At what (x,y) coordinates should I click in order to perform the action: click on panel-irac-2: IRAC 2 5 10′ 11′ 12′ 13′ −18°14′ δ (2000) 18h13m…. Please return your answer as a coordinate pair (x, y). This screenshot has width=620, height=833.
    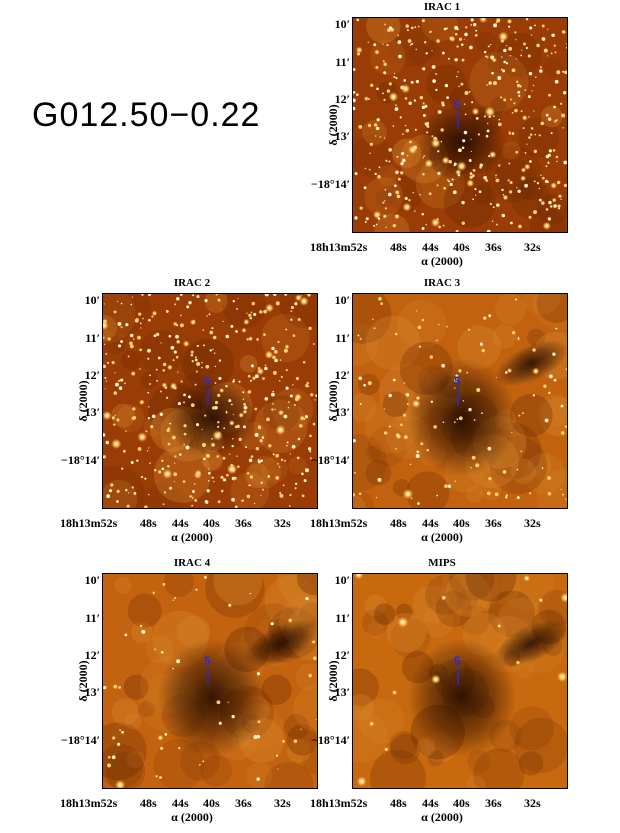
    Looking at the image, I should click on (192, 411).